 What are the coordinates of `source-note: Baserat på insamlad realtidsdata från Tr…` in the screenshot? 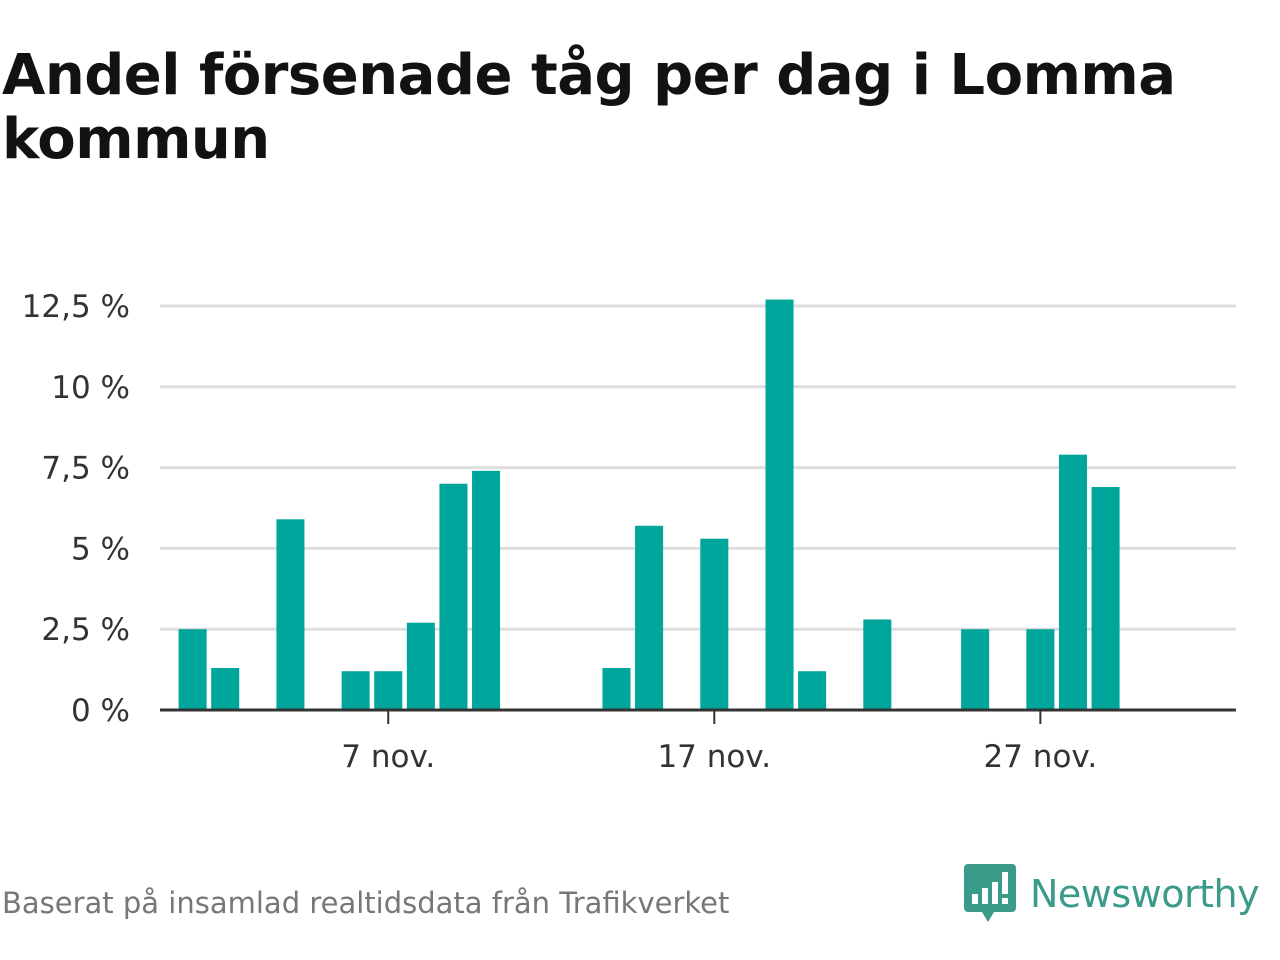 It's located at (366, 903).